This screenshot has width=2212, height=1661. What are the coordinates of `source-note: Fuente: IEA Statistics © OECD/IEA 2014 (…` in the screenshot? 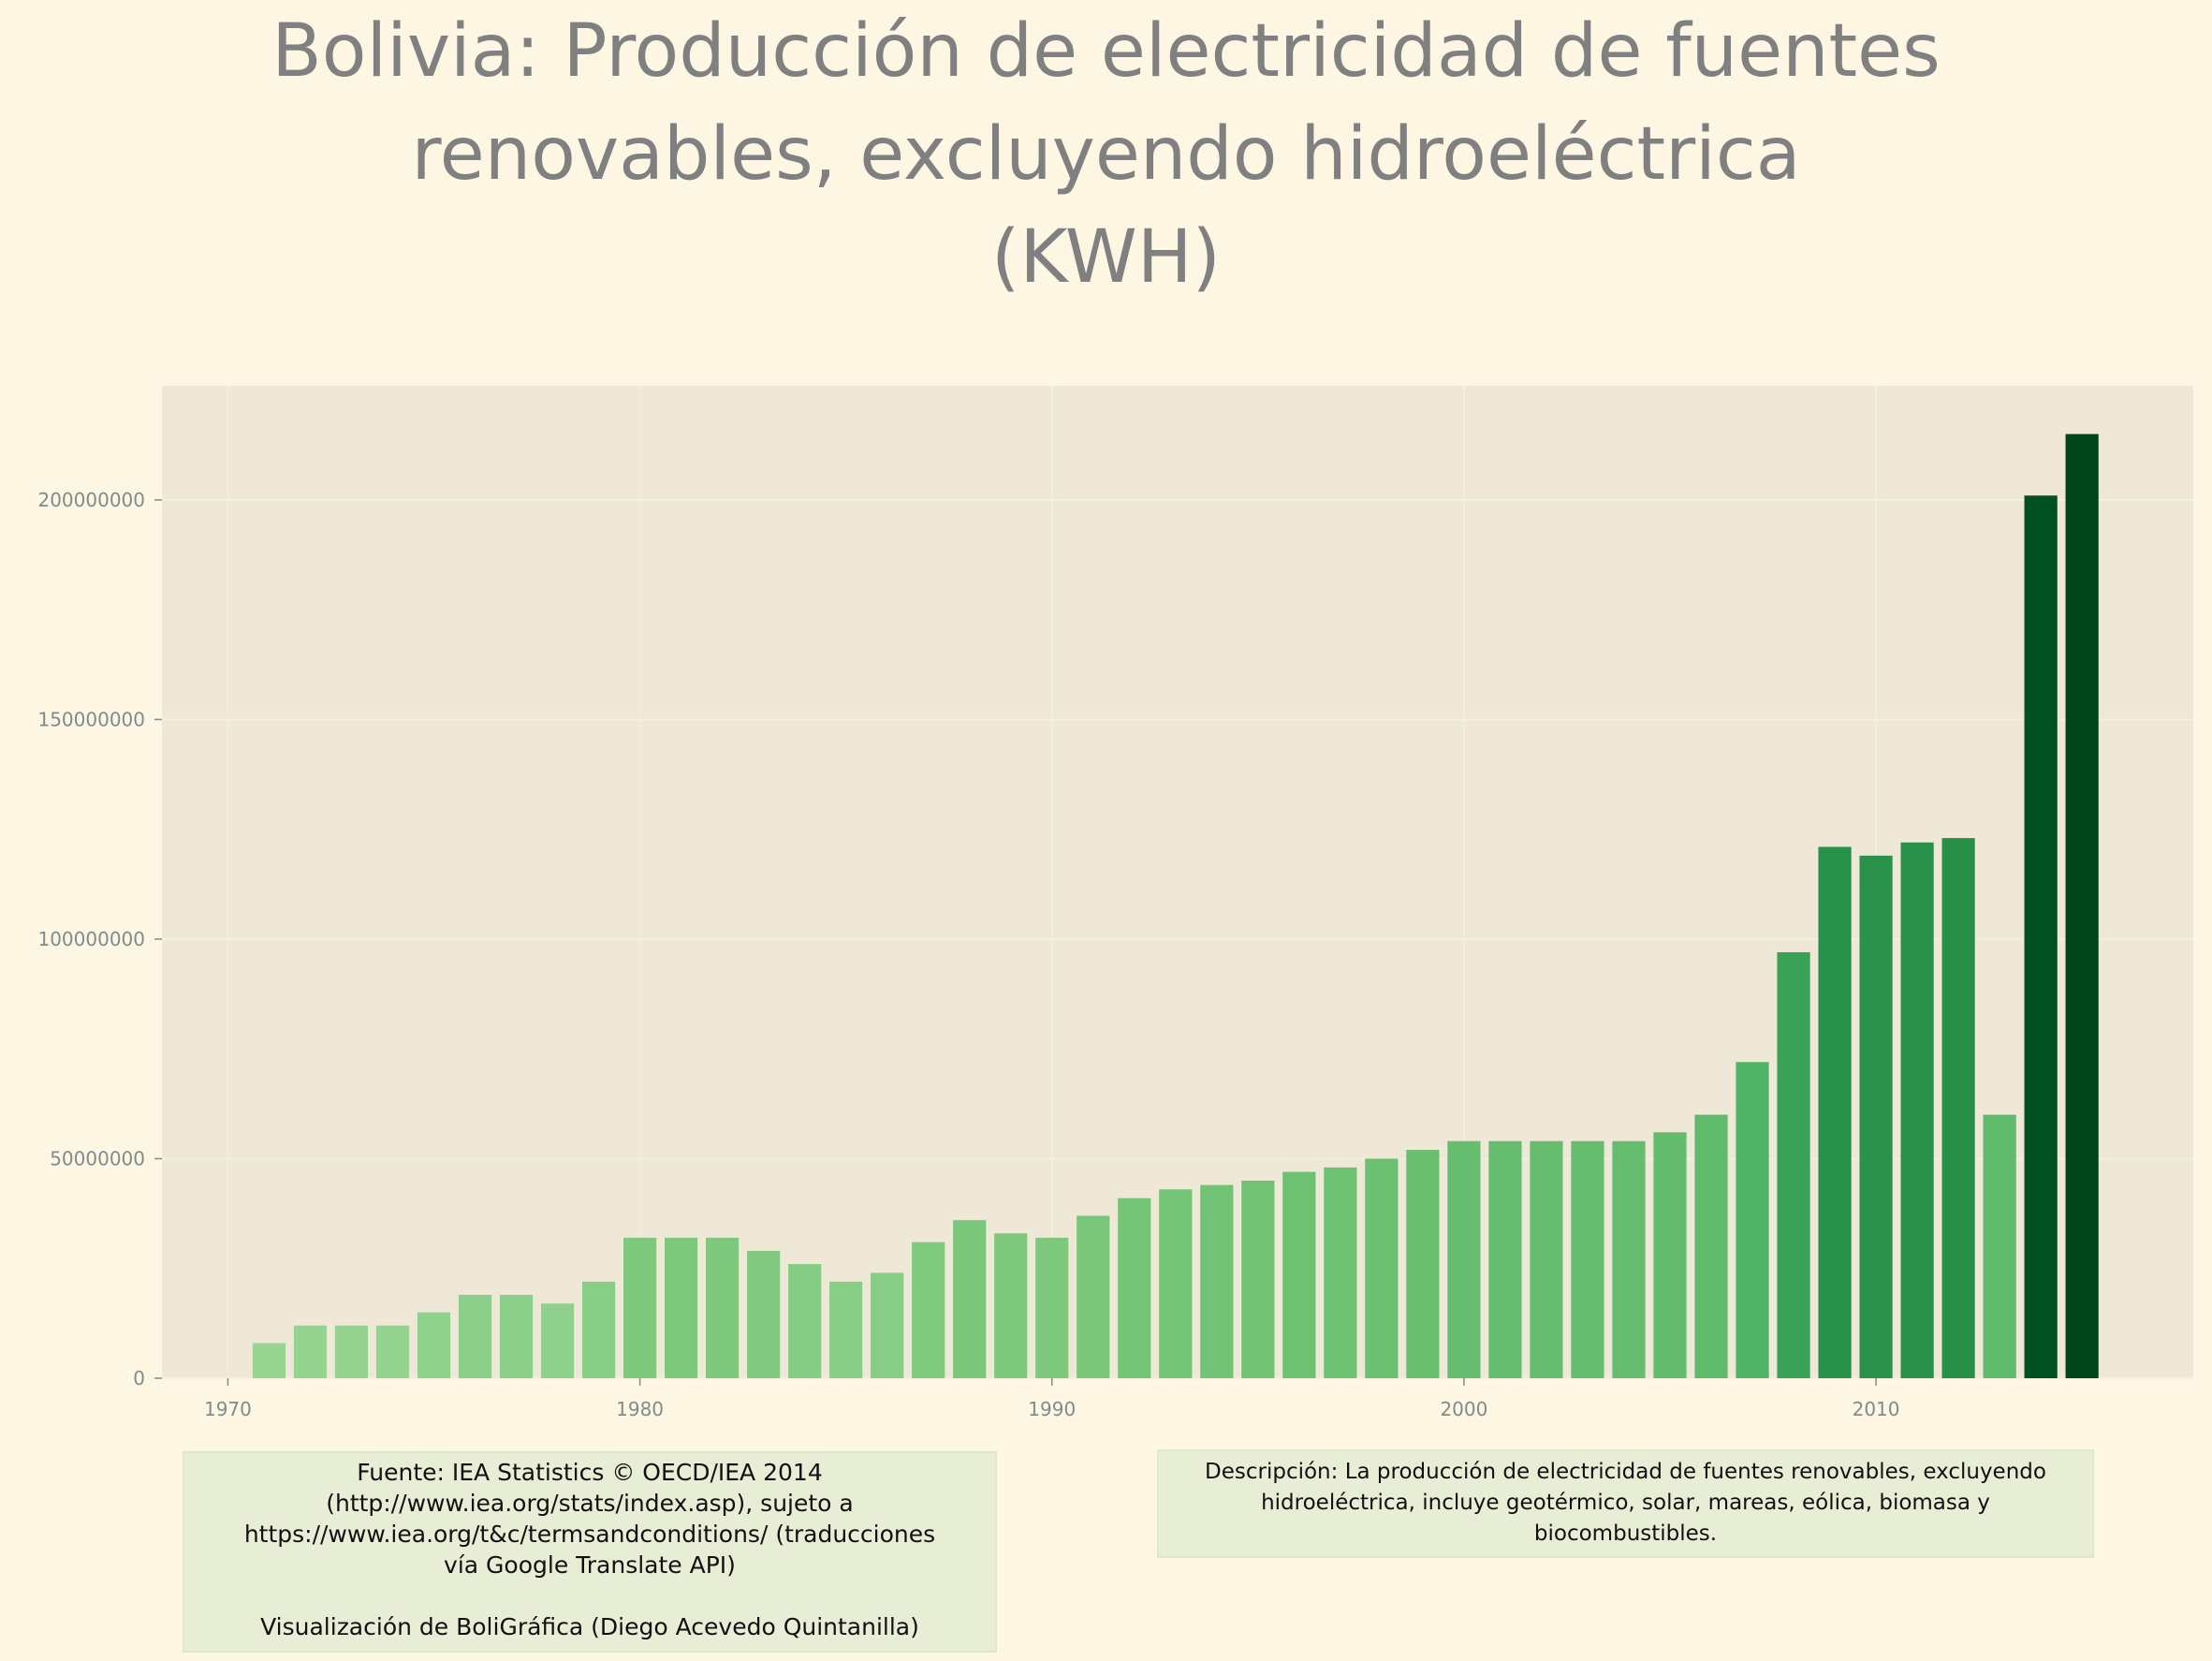 It's located at (590, 1552).